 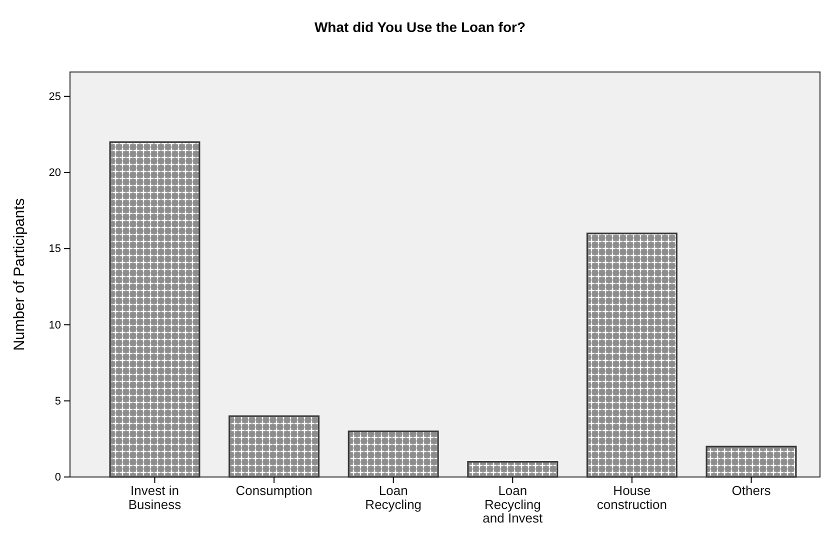 What do you see at coordinates (274, 490) in the screenshot?
I see `x-tick-label: Consumption` at bounding box center [274, 490].